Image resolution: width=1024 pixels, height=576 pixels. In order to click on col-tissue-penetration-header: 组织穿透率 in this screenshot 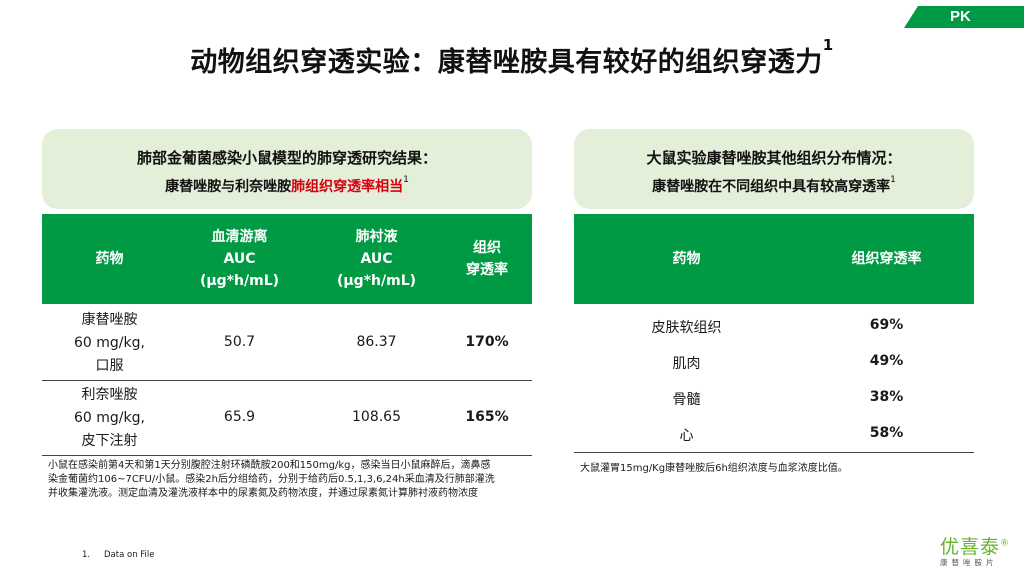, I will do `click(886, 259)`.